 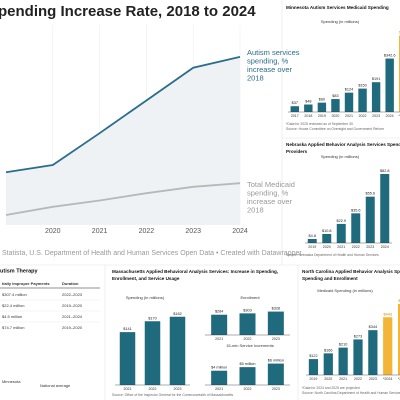 What do you see at coordinates (399, 379) in the screenshot?
I see `x-tick-label: *2025` at bounding box center [399, 379].